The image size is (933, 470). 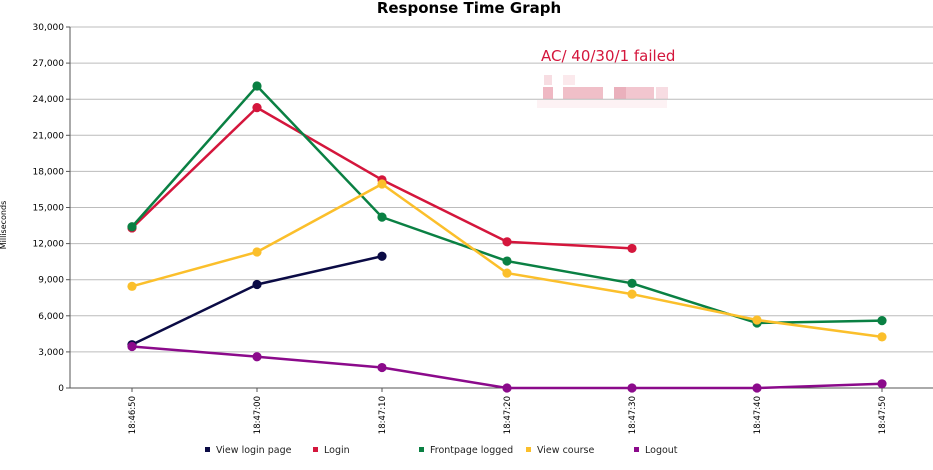 I want to click on series-view-login-page, so click(x=256, y=301).